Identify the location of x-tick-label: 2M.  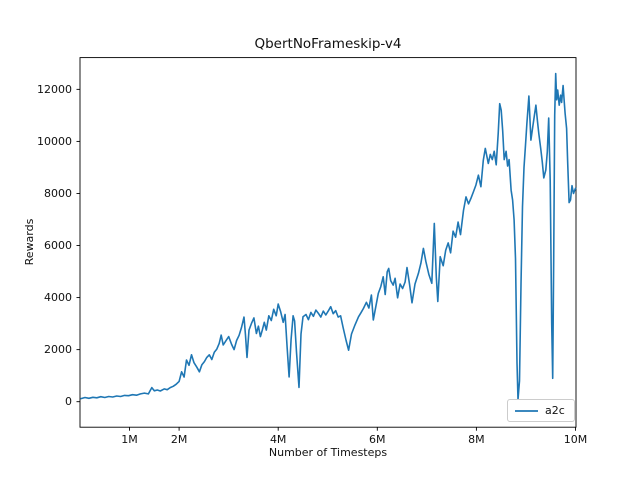
(179, 439).